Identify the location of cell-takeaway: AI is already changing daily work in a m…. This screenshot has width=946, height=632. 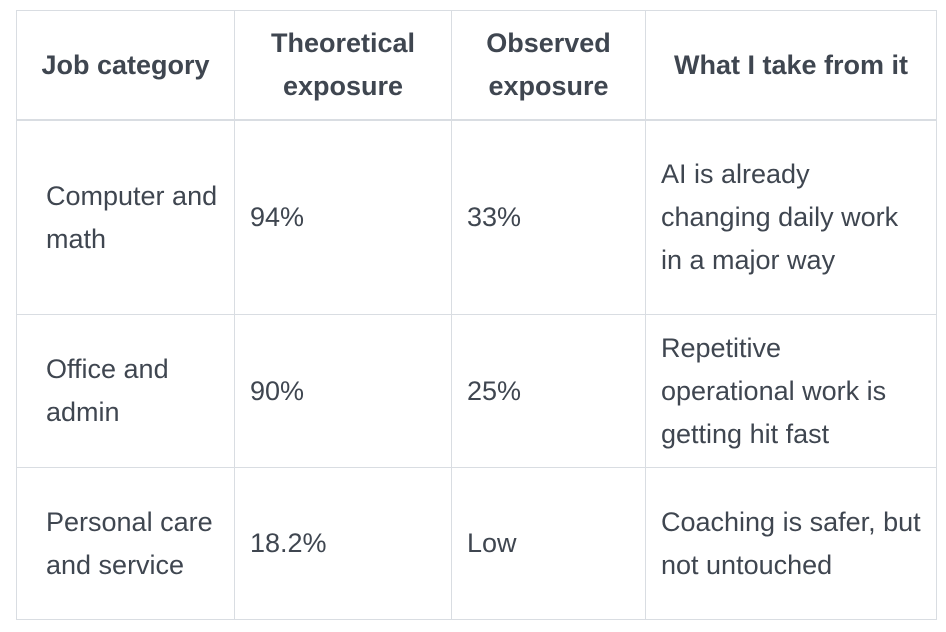
(791, 217).